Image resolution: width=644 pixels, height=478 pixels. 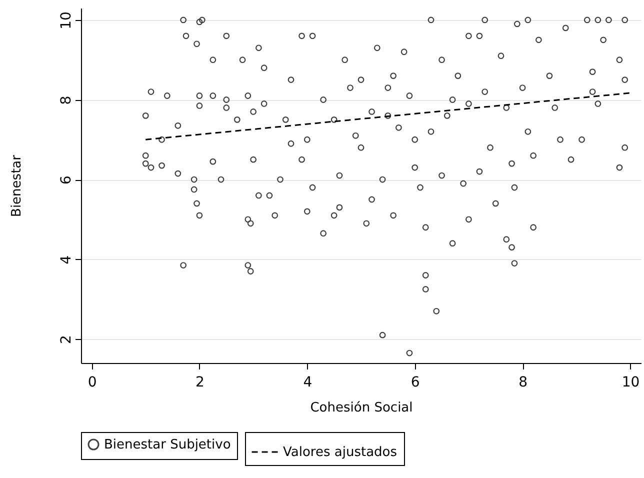 What do you see at coordinates (340, 452) in the screenshot?
I see `legend-label: Valores ajustados` at bounding box center [340, 452].